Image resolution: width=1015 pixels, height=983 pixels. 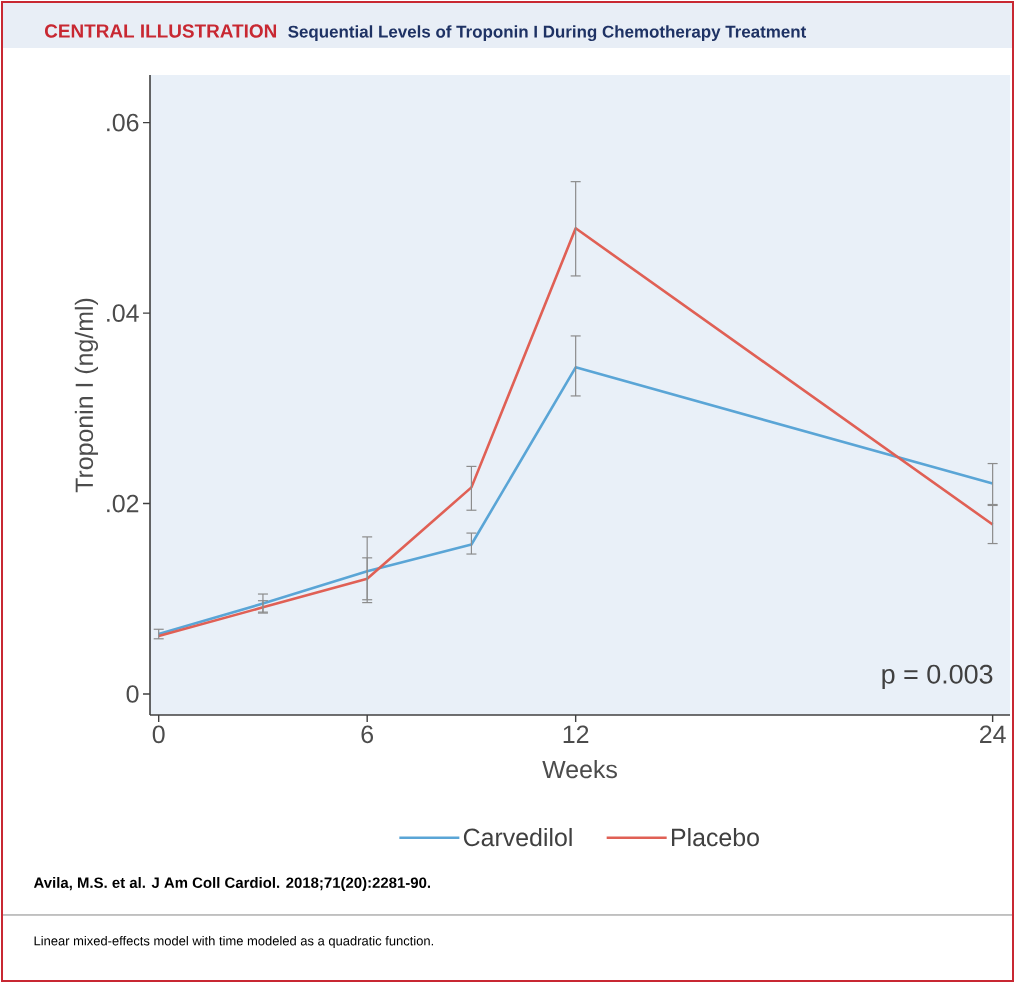 What do you see at coordinates (576, 734) in the screenshot?
I see `x-tick-label: 12` at bounding box center [576, 734].